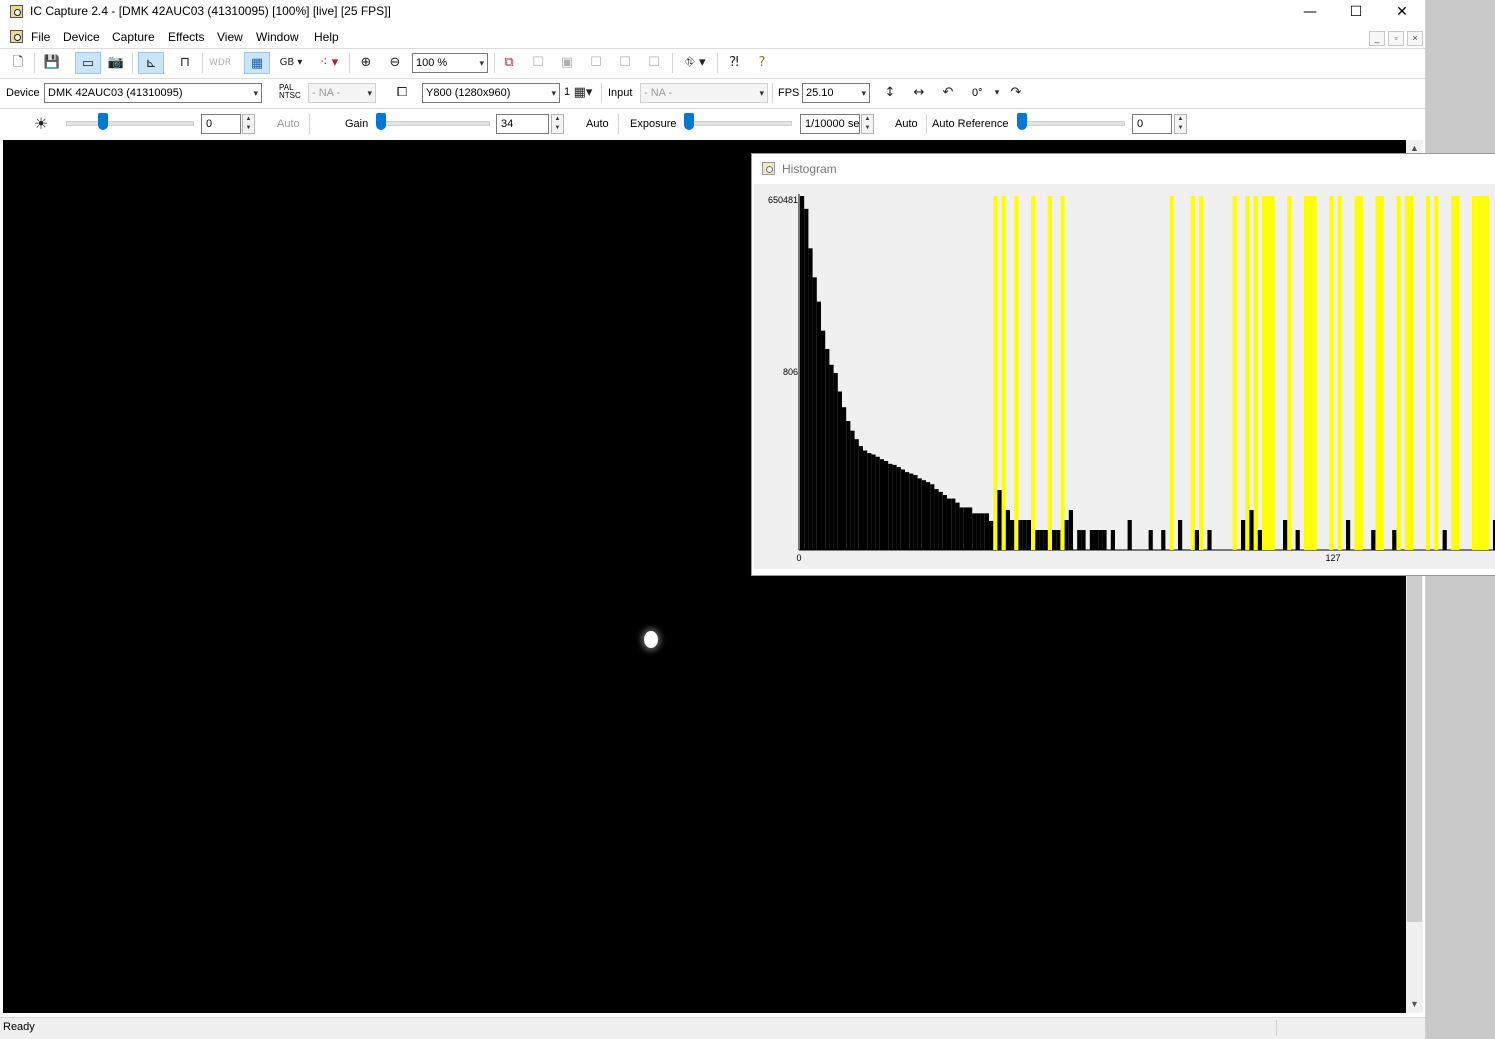 The width and height of the screenshot is (1495, 1039). Describe the element at coordinates (1180, 124) in the screenshot. I see `auto-reference-spinner: ▲ ▼` at that location.